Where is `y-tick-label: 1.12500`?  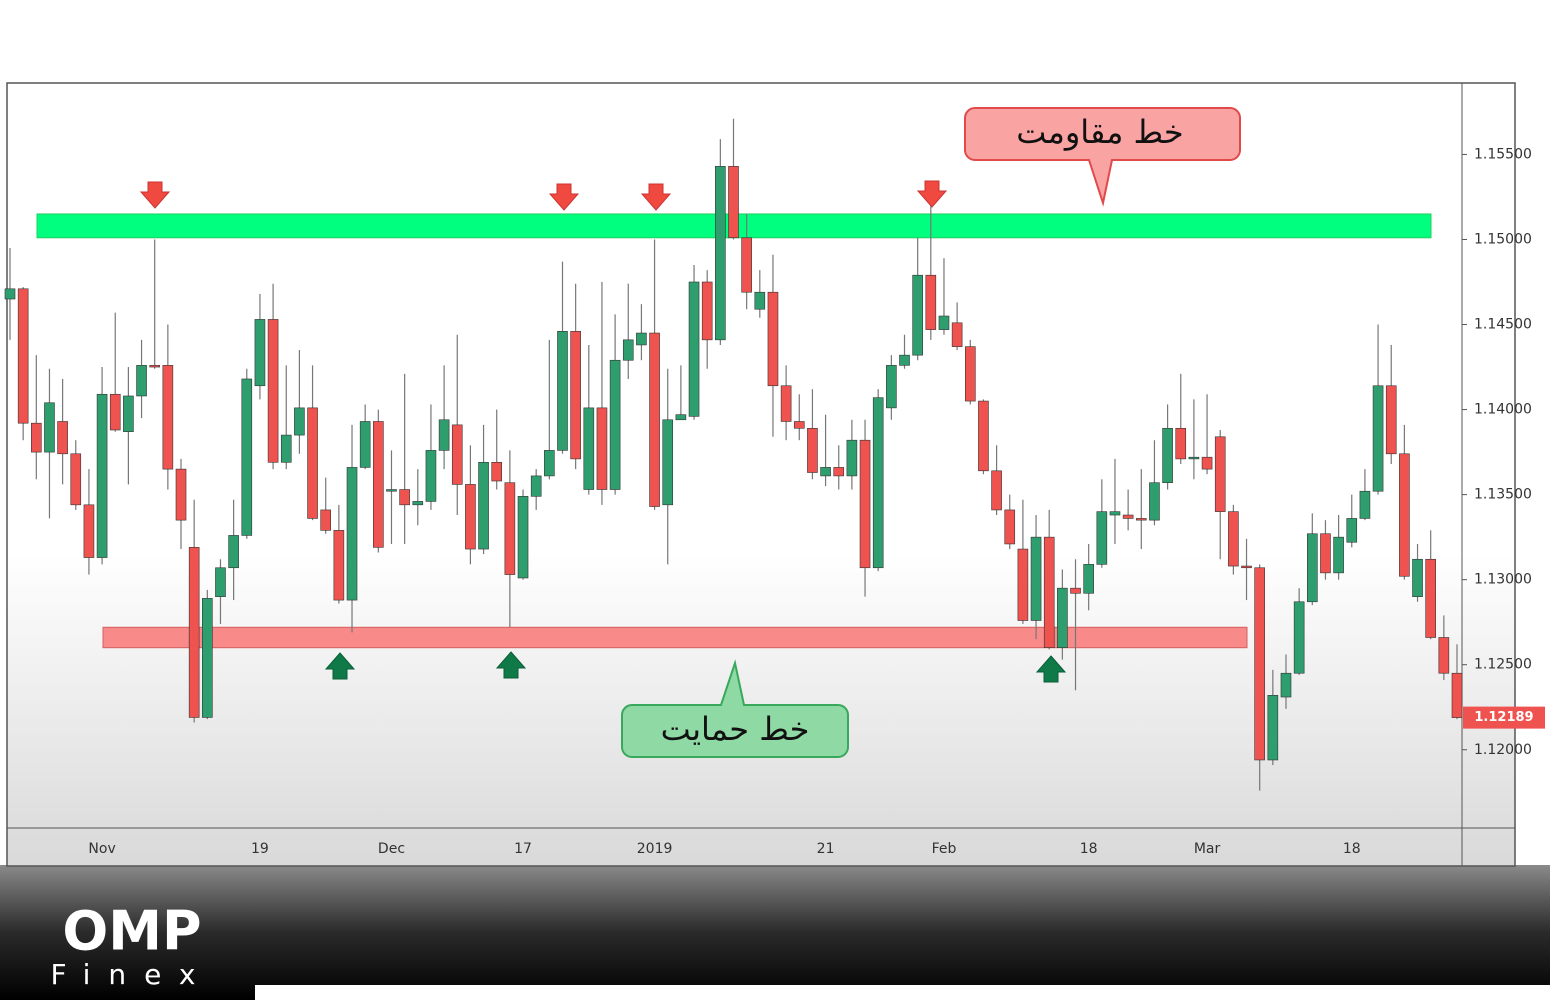
y-tick-label: 1.12500 is located at coordinates (1503, 665).